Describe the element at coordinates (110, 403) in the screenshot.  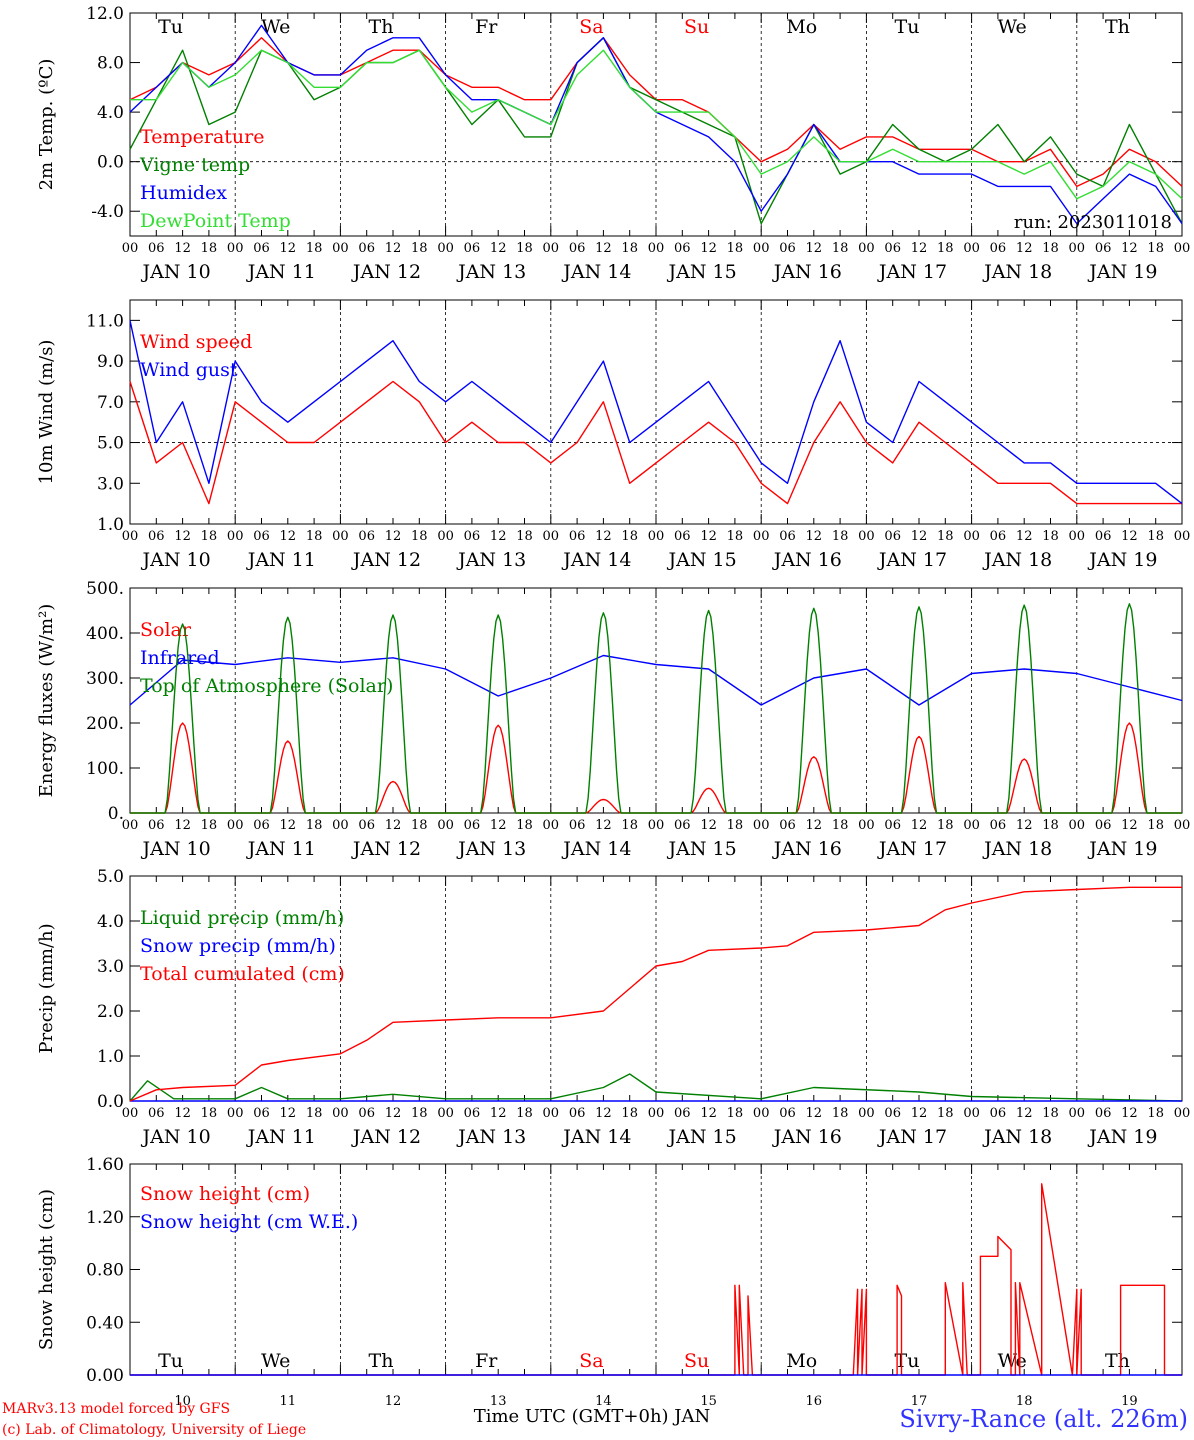
I see `y-tick-label: 7.0` at that location.